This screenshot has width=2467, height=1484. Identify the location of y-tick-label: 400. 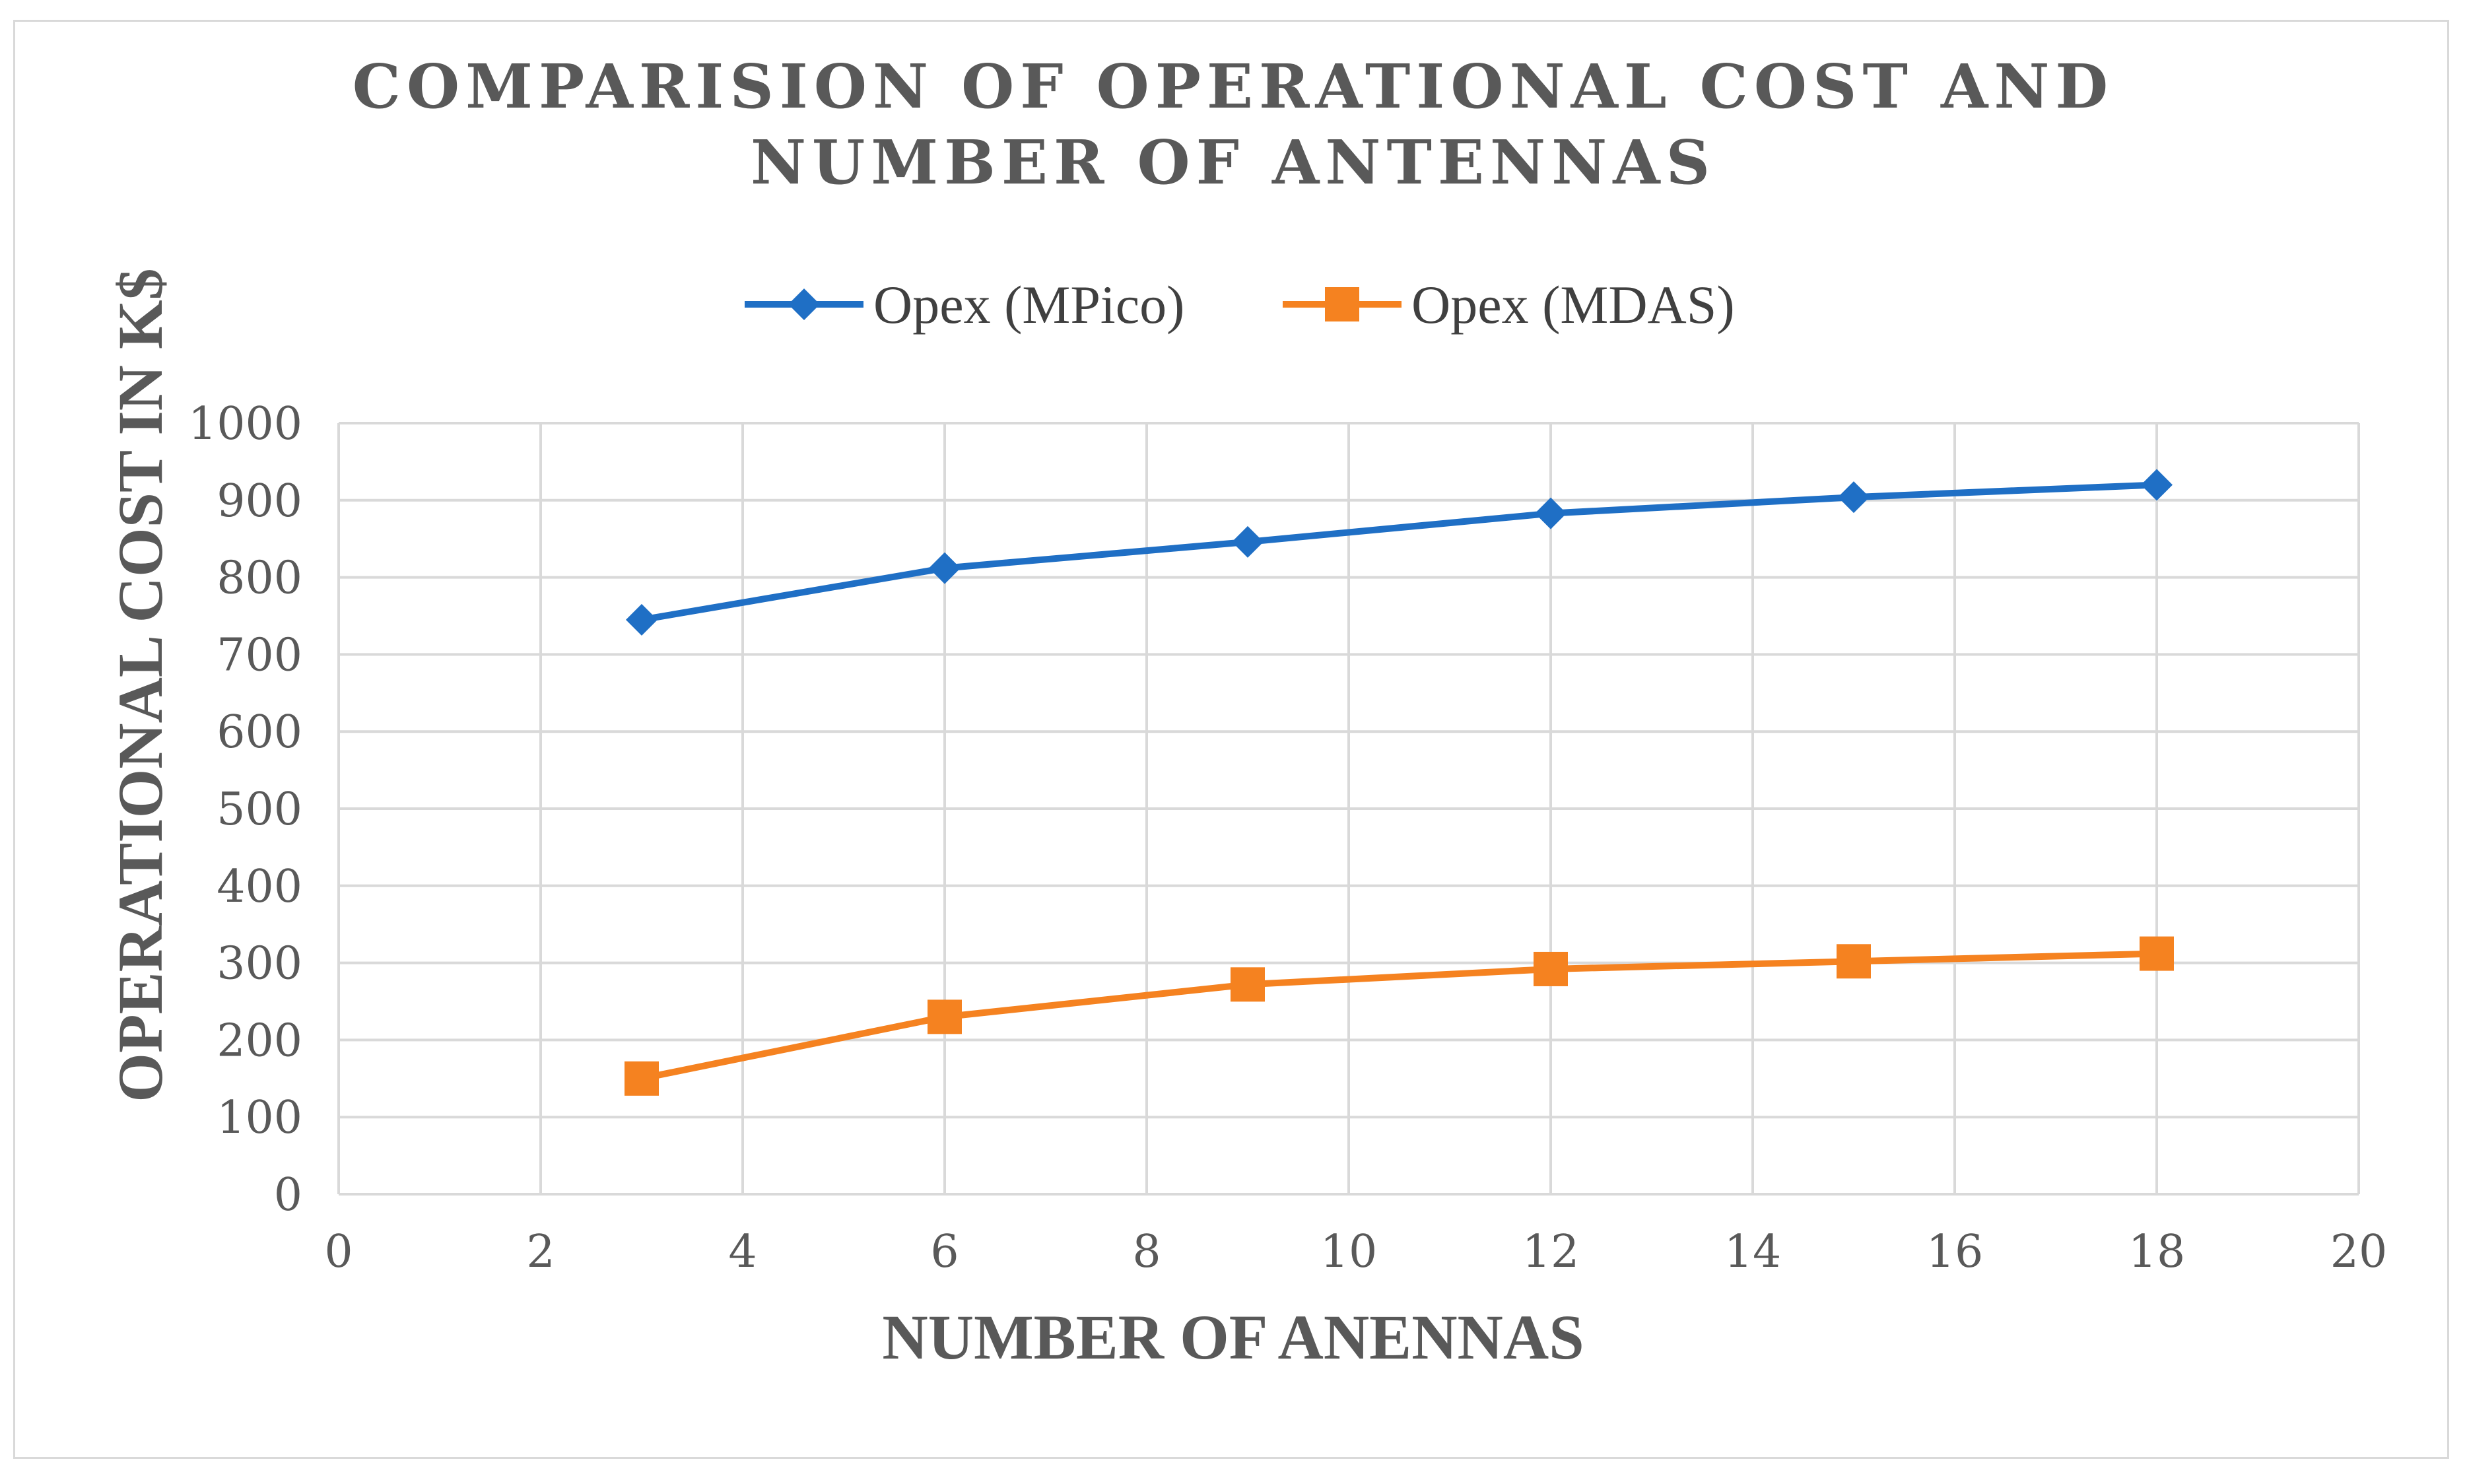
(259, 887).